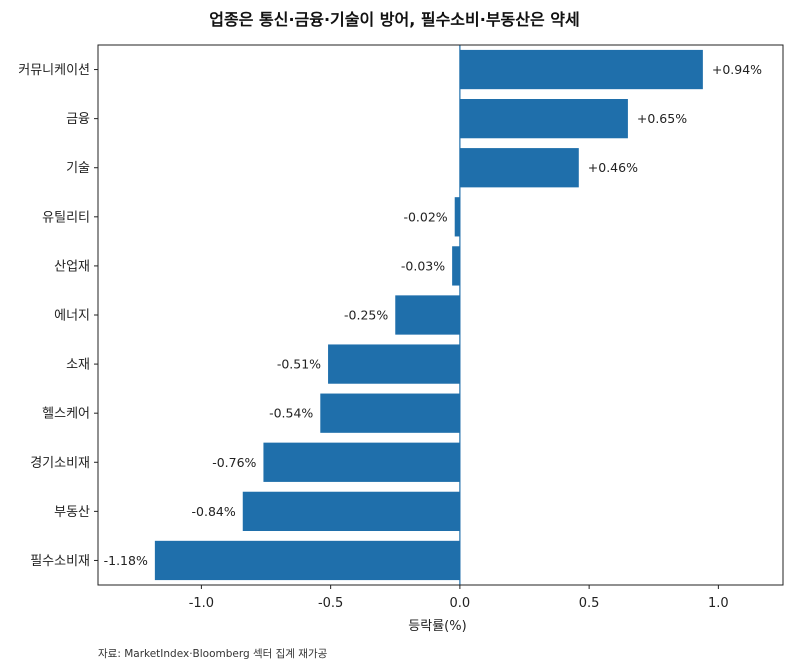  What do you see at coordinates (213, 654) in the screenshot?
I see `source-note: 자료: MarketIndex·Bloomberg 섹터 집계 재가공` at bounding box center [213, 654].